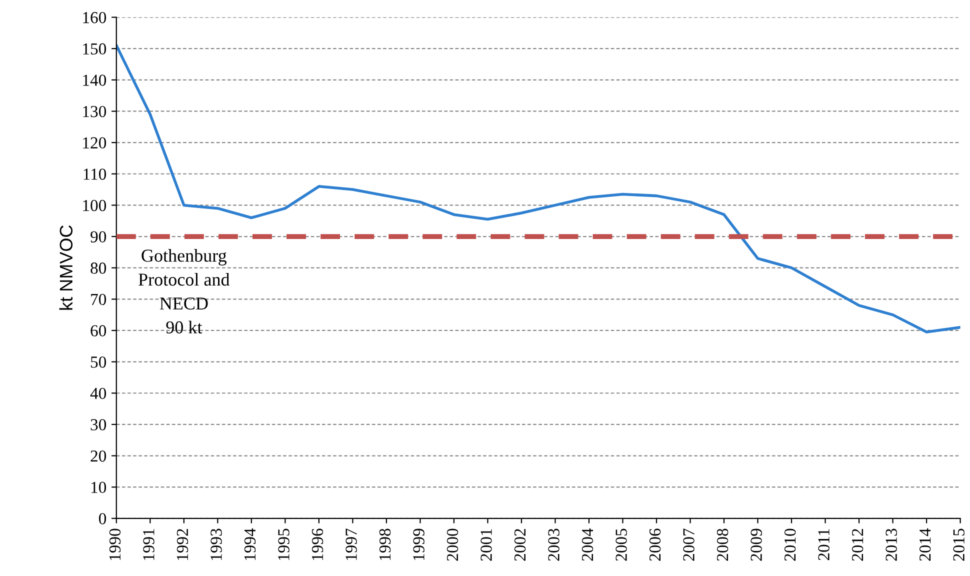 The width and height of the screenshot is (970, 576). Describe the element at coordinates (98, 268) in the screenshot. I see `y-tick-label: 80` at that location.